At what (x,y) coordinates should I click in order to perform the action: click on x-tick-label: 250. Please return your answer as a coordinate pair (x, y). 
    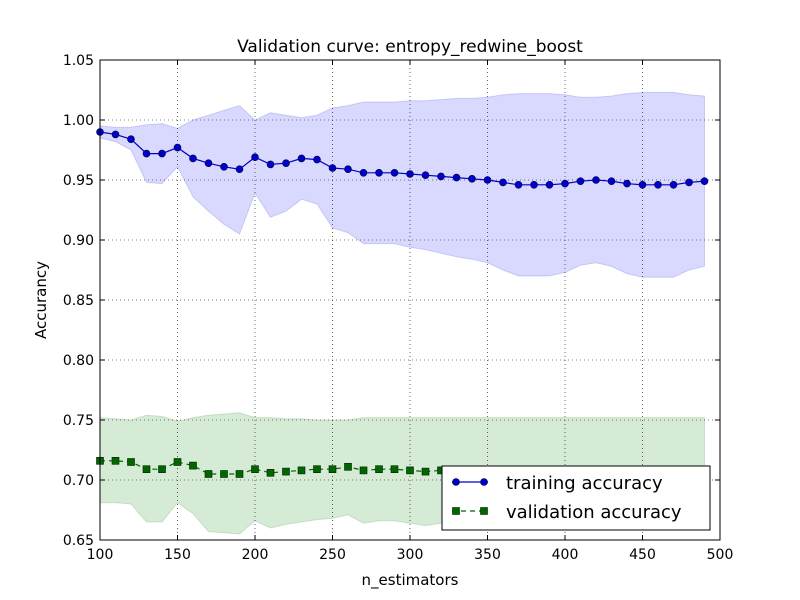
    Looking at the image, I should click on (332, 555).